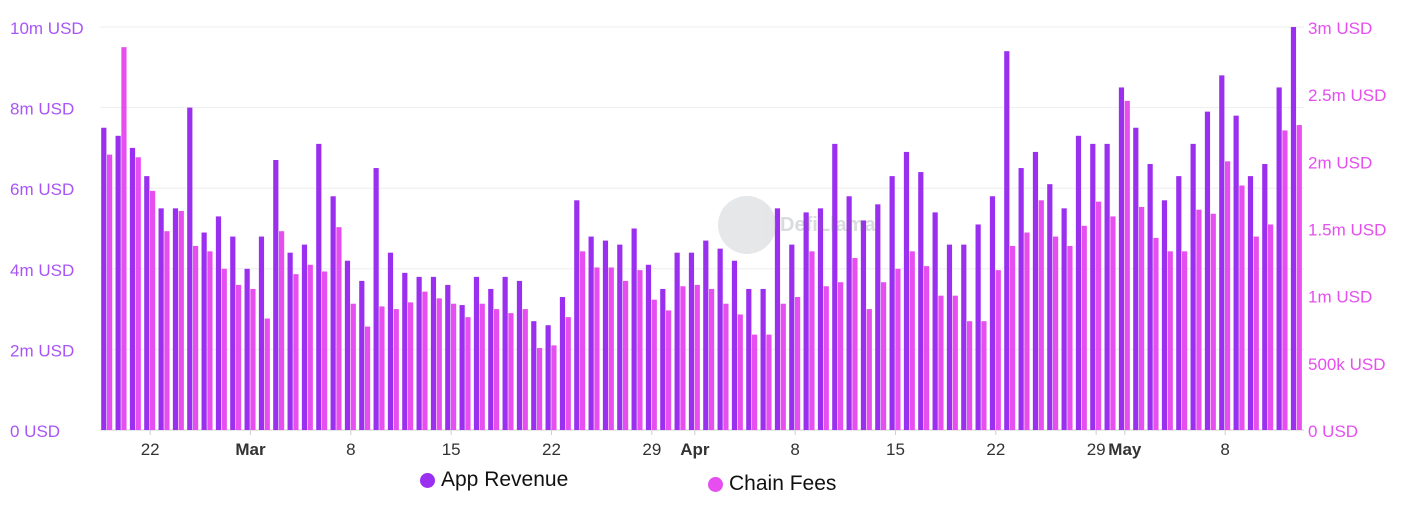  I want to click on llama-logo-icon, so click(747, 225).